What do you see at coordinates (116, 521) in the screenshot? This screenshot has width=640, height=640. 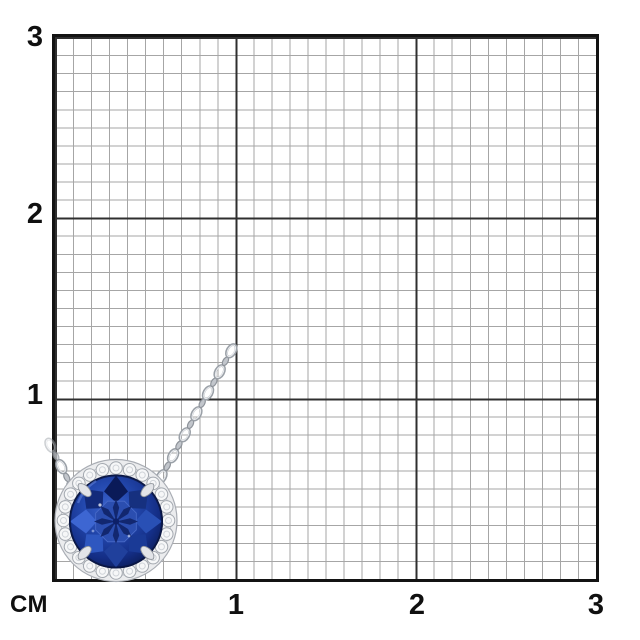 I see `sapphire-stone` at bounding box center [116, 521].